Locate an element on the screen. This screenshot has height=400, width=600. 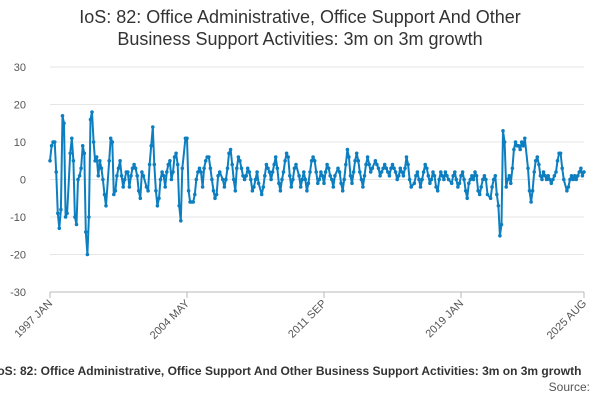
y-tick-label: 20 is located at coordinates (20, 106).